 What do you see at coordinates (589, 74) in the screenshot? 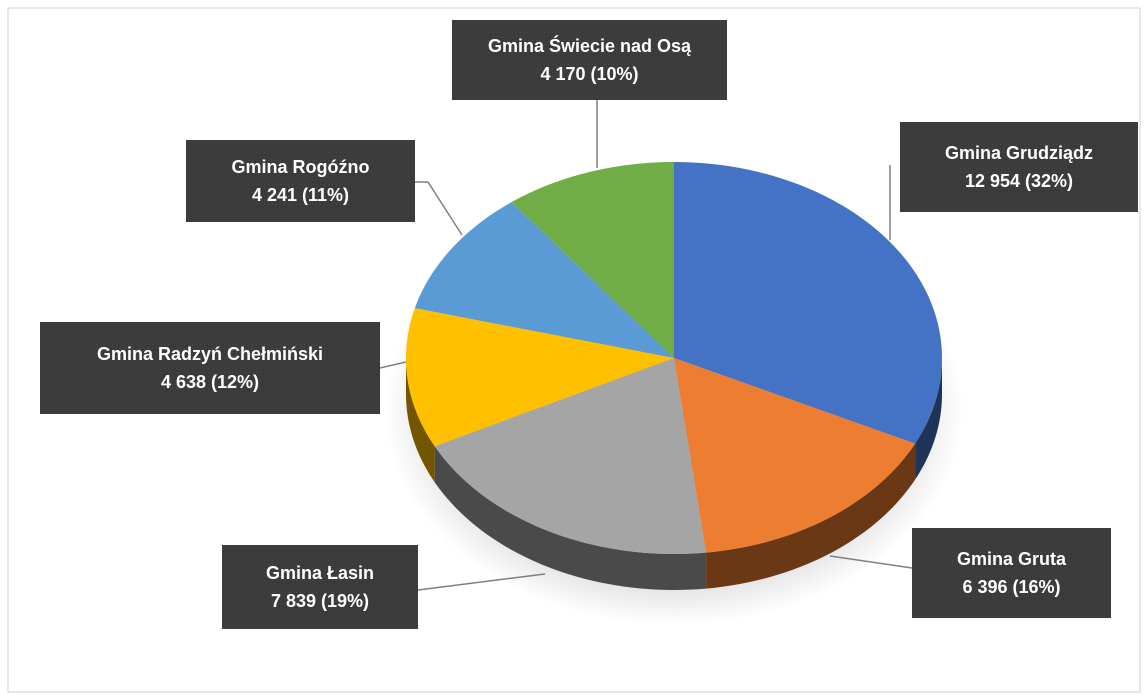
I see `data-label-value: 4 170 (10%)` at bounding box center [589, 74].